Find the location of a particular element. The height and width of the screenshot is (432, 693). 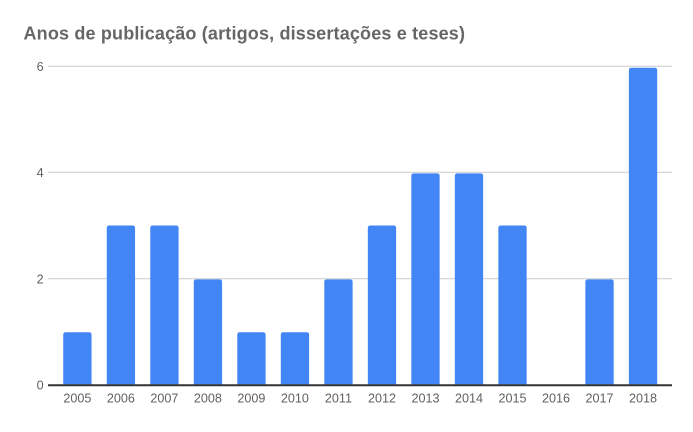

svg-text: 2007 is located at coordinates (164, 399).